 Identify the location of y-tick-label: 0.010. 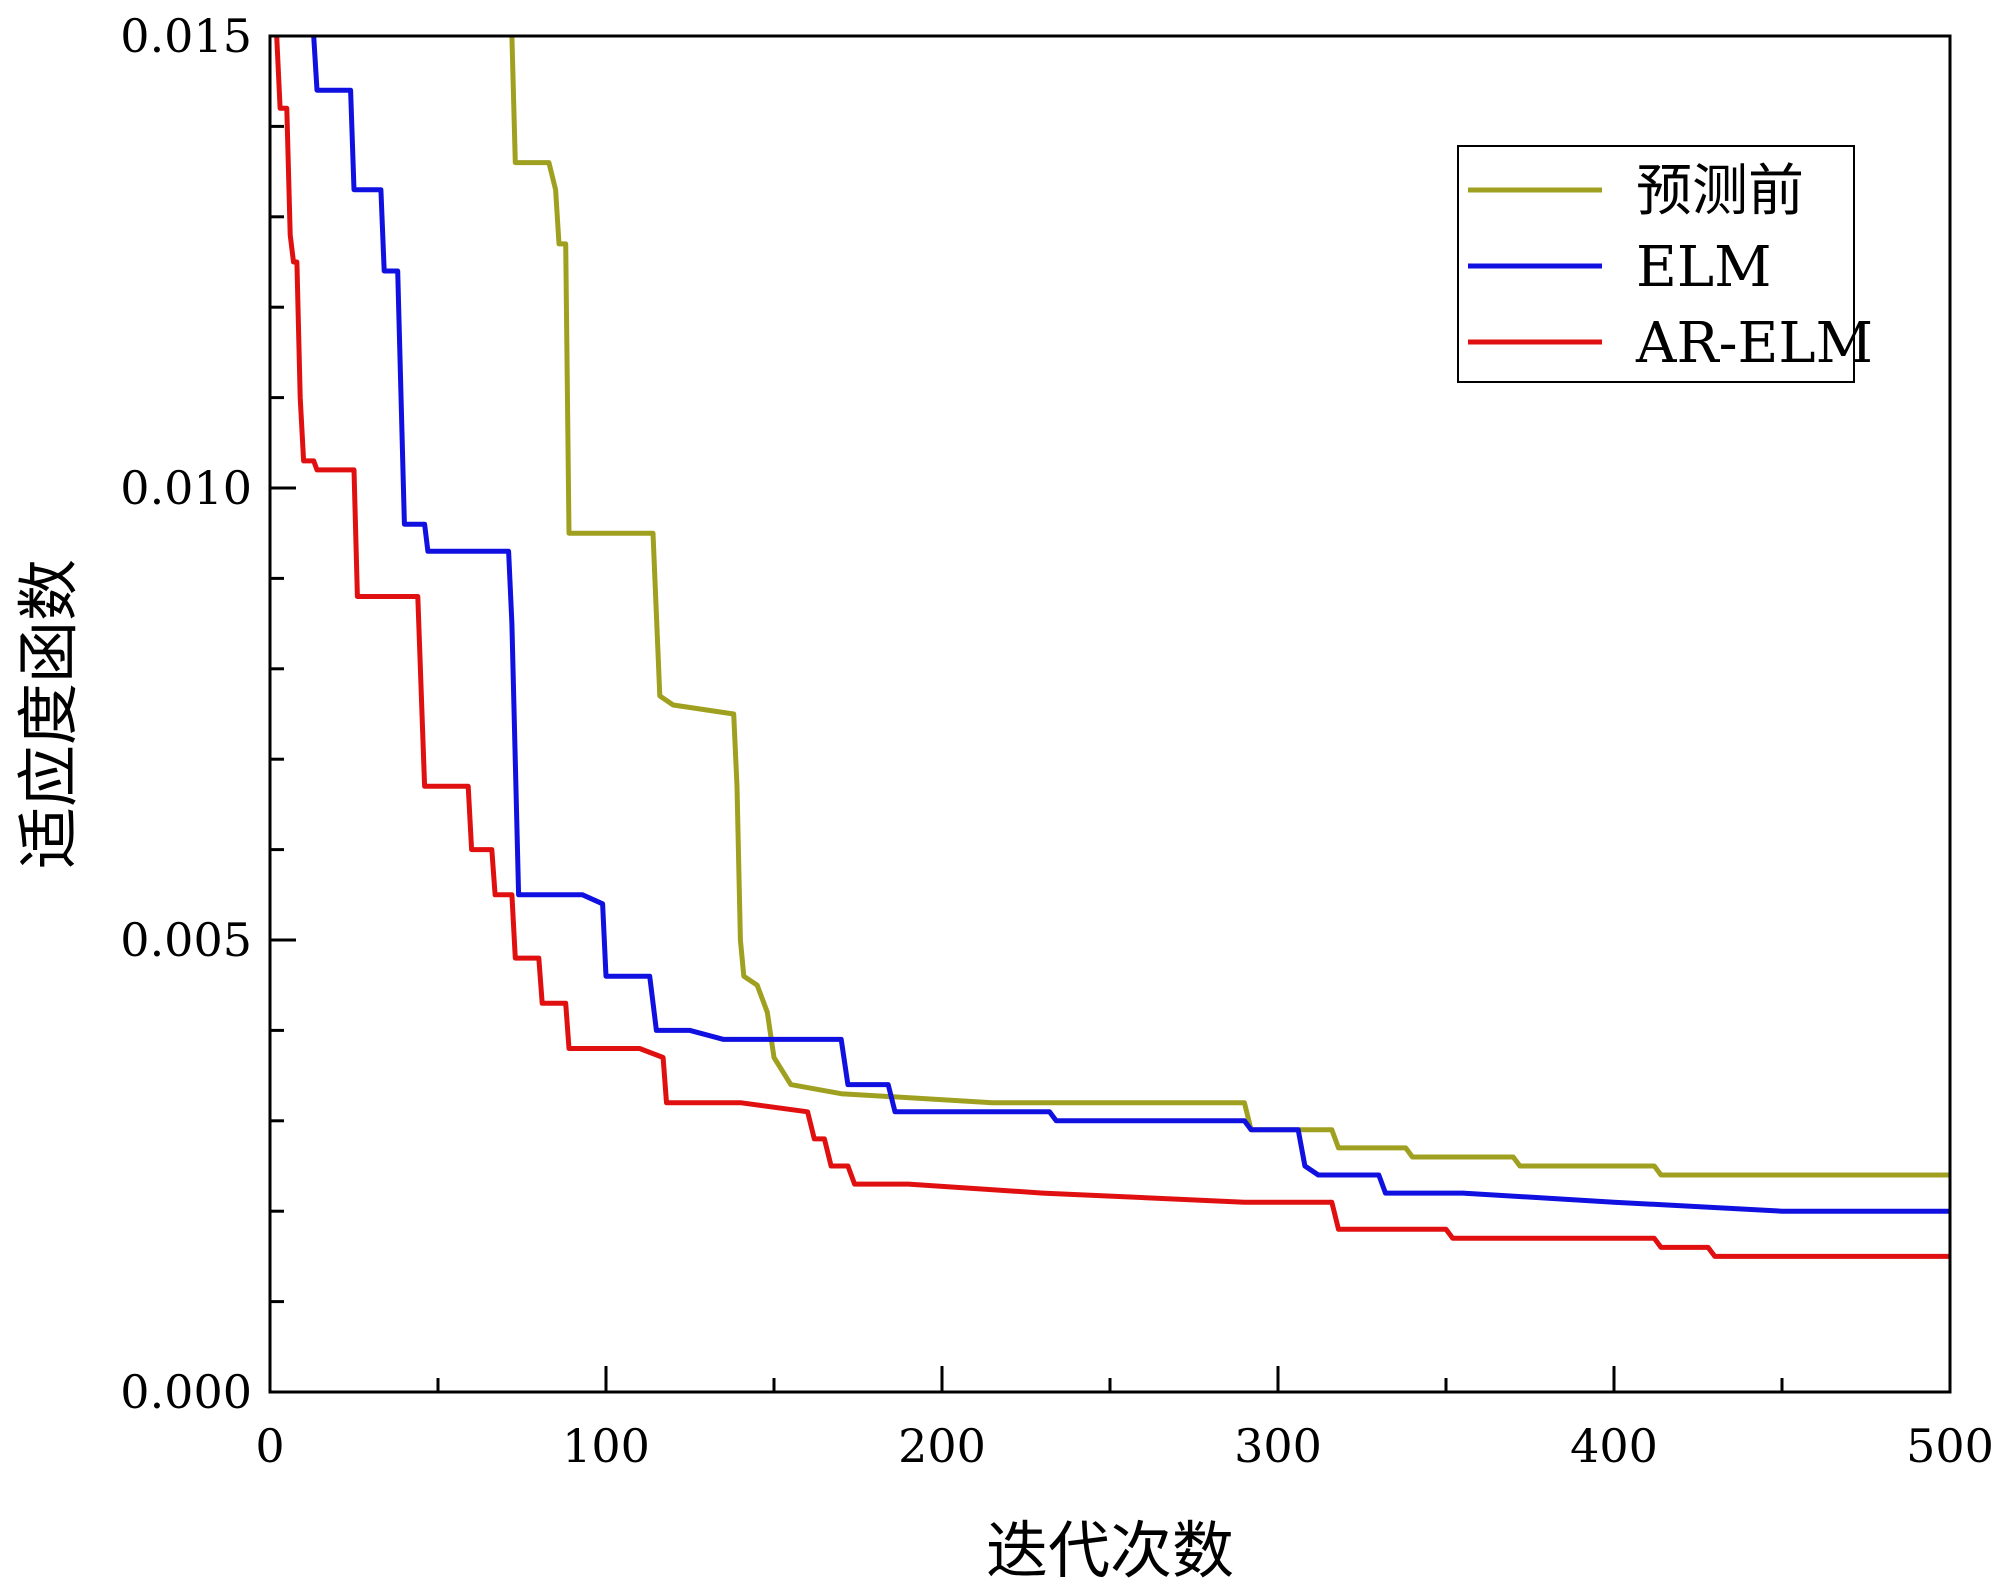
(186, 488).